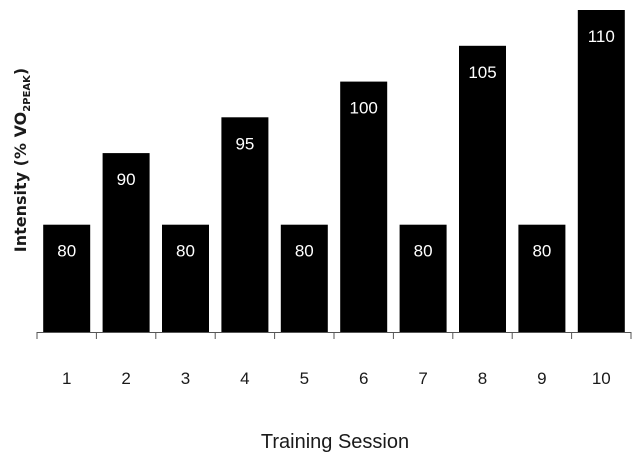  Describe the element at coordinates (244, 143) in the screenshot. I see `bar-value-label: 95` at that location.